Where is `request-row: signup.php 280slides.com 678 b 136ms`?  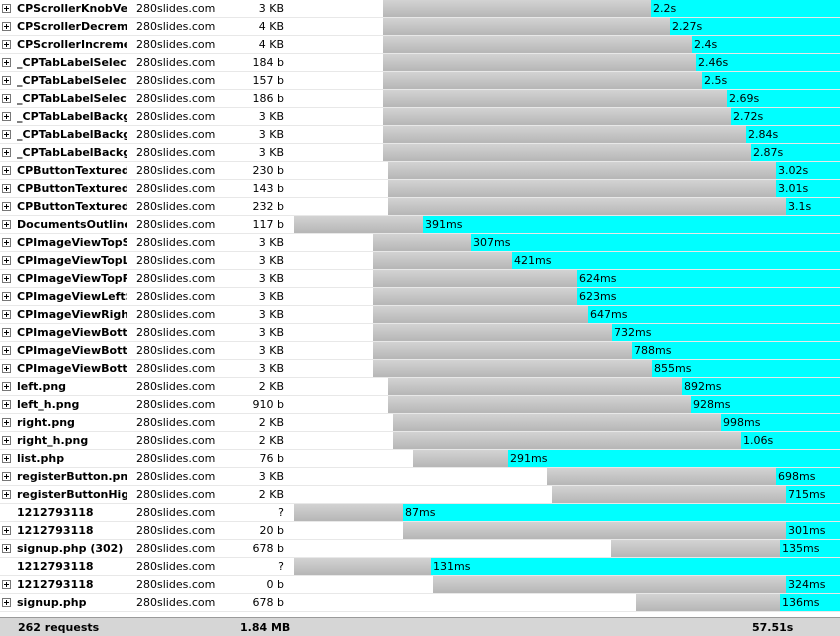
request-row: signup.php 280slides.com 678 b 136ms is located at coordinates (420, 603).